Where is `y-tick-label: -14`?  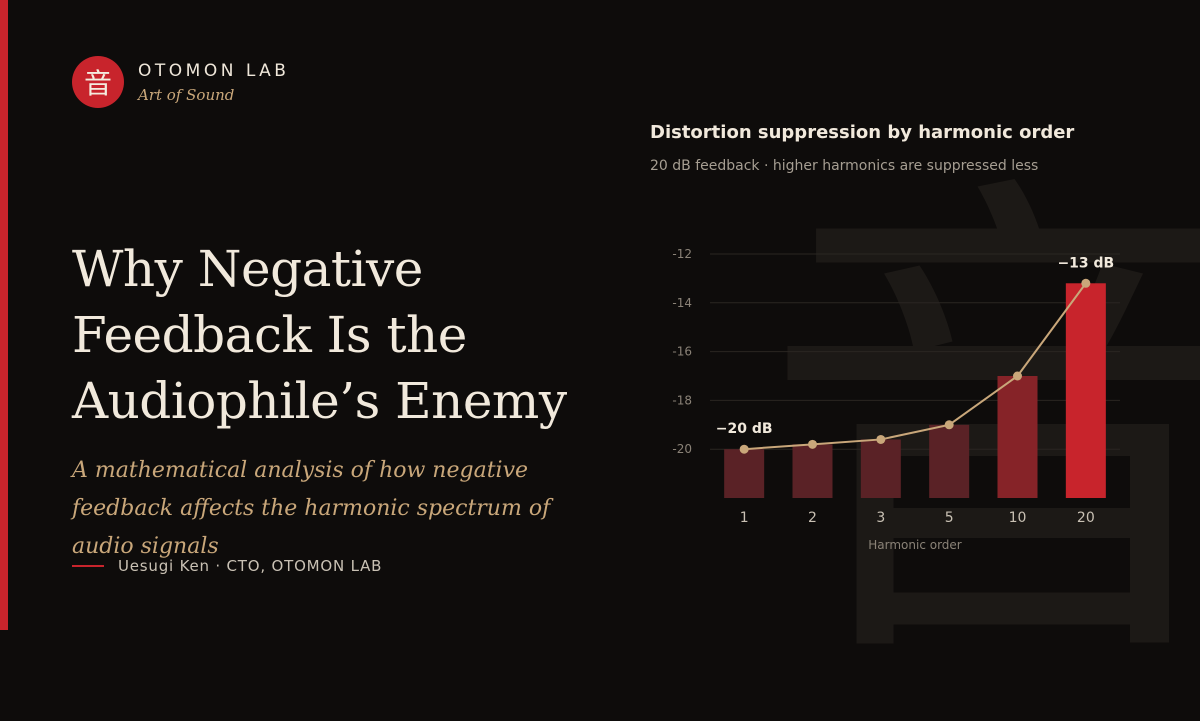
y-tick-label: -14 is located at coordinates (682, 303).